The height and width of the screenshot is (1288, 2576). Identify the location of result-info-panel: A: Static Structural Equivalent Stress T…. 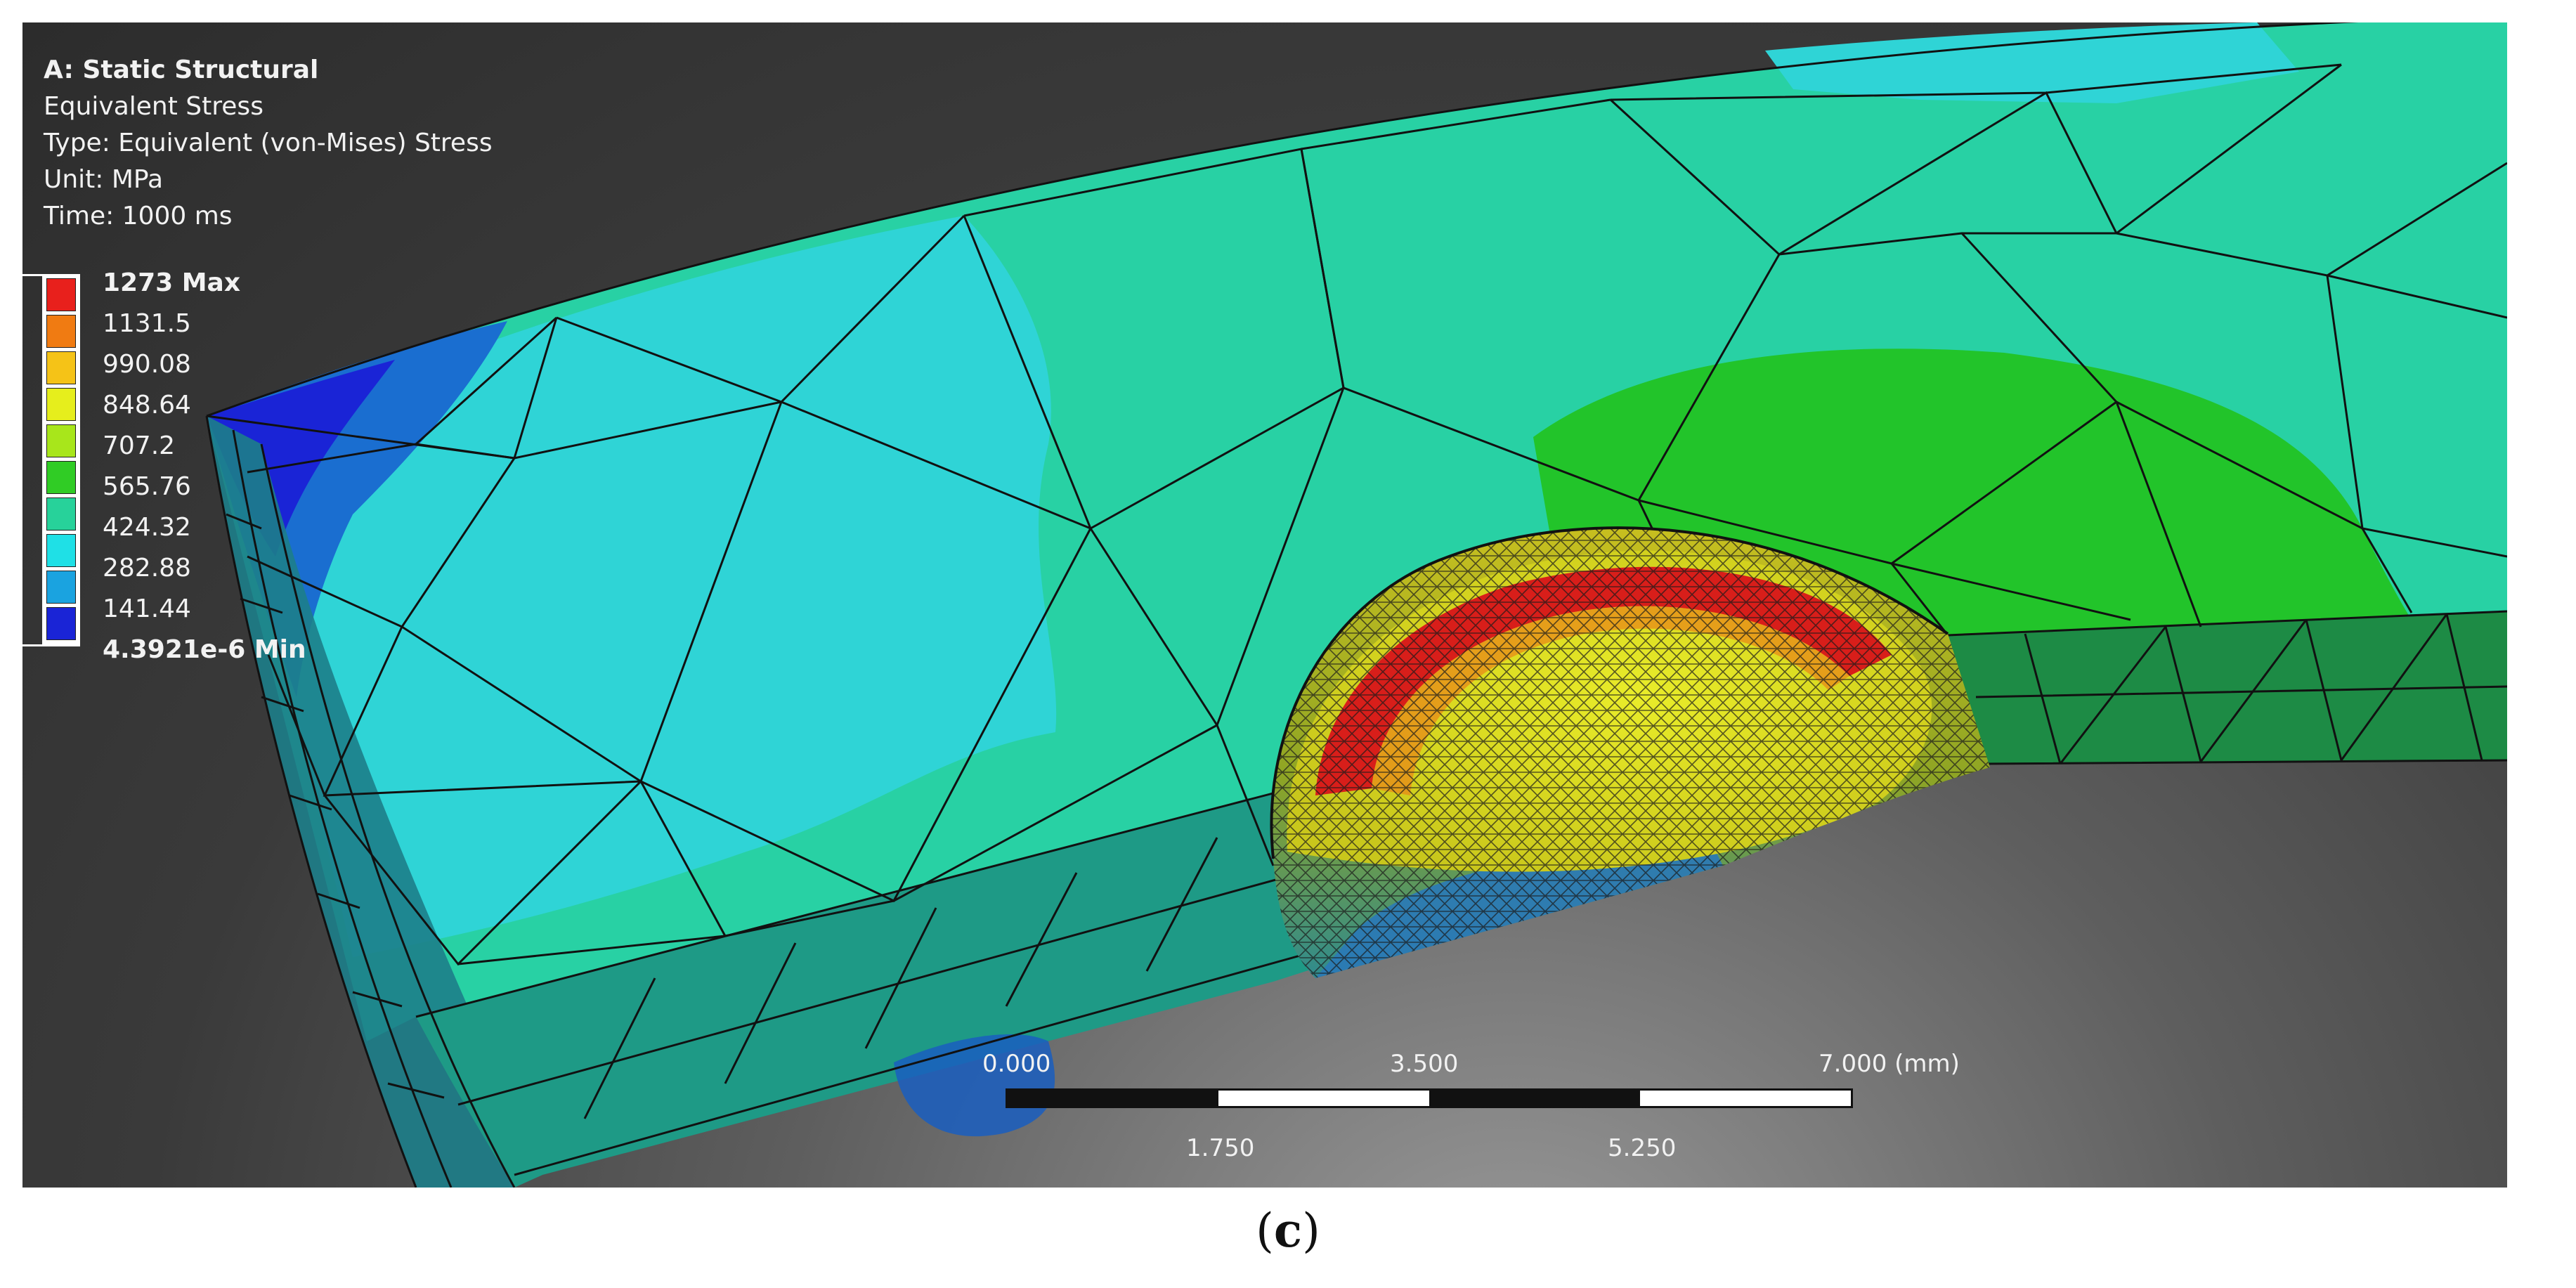
(268, 143).